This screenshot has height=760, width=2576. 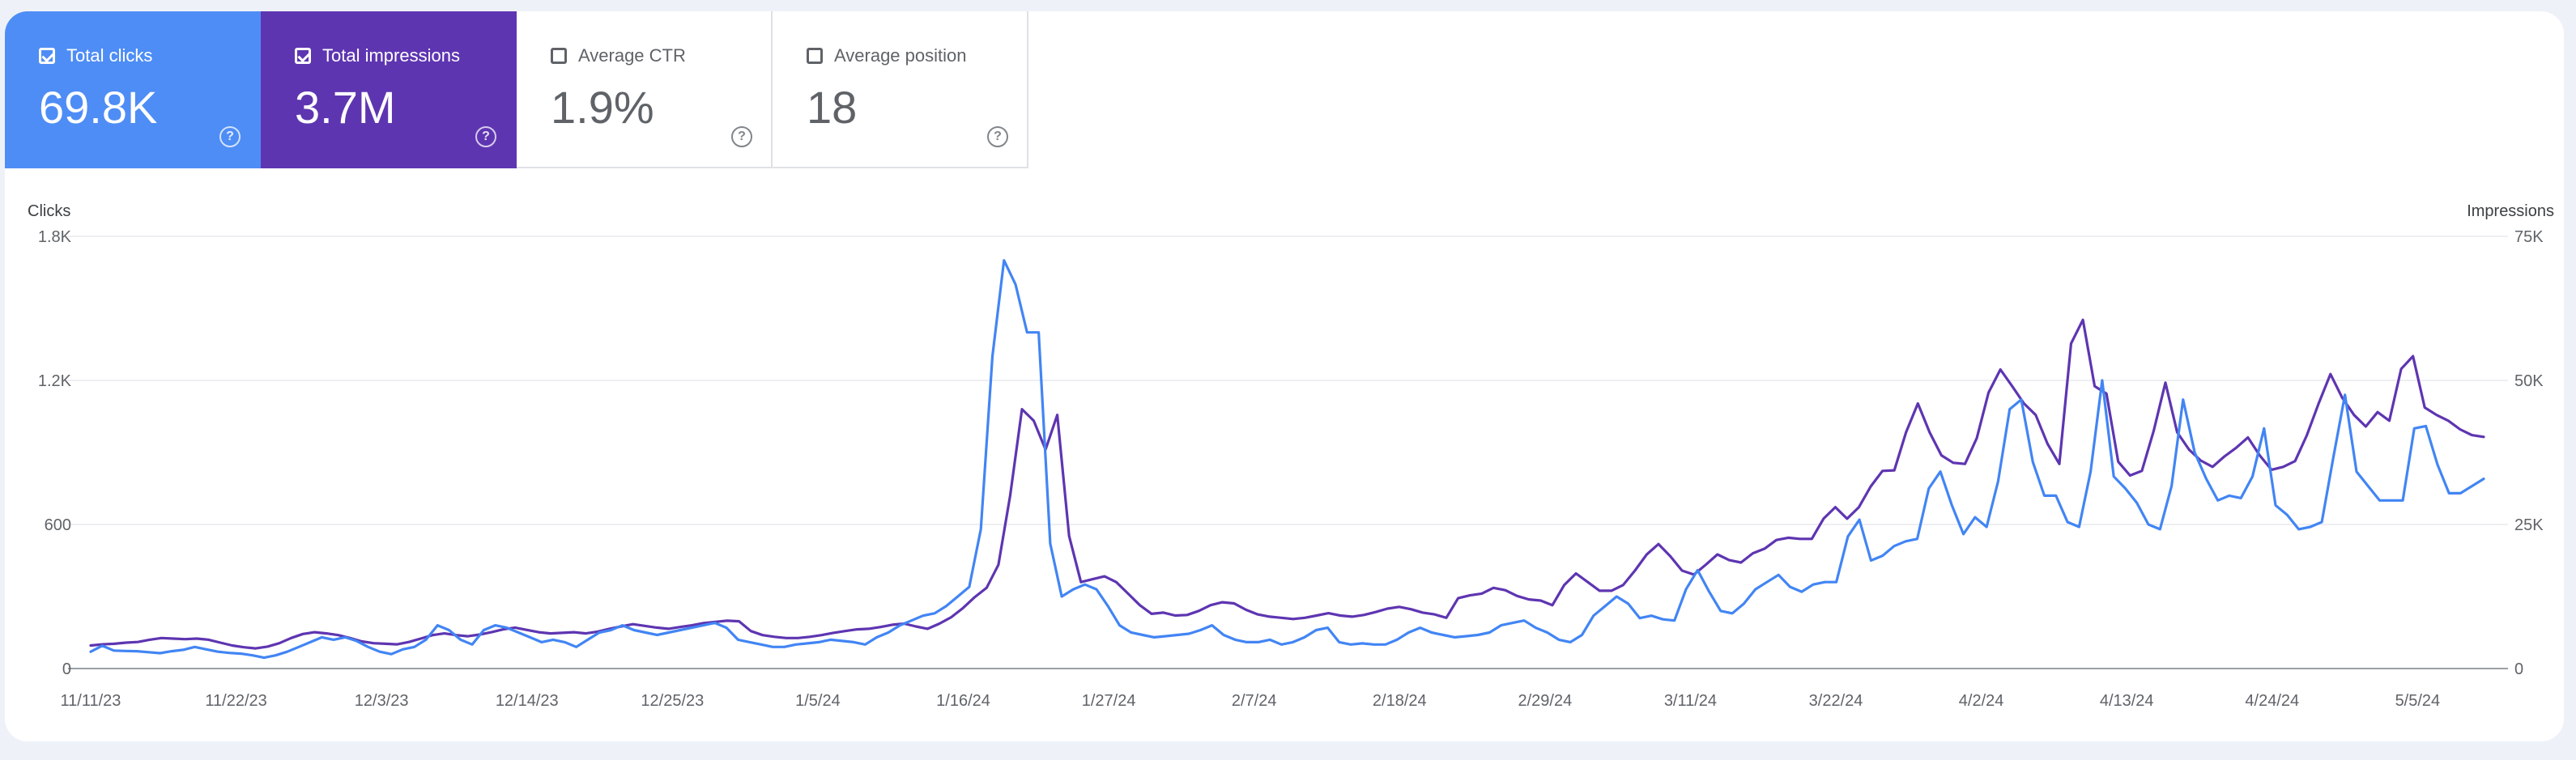 I want to click on card-label: Total clicks, so click(x=109, y=55).